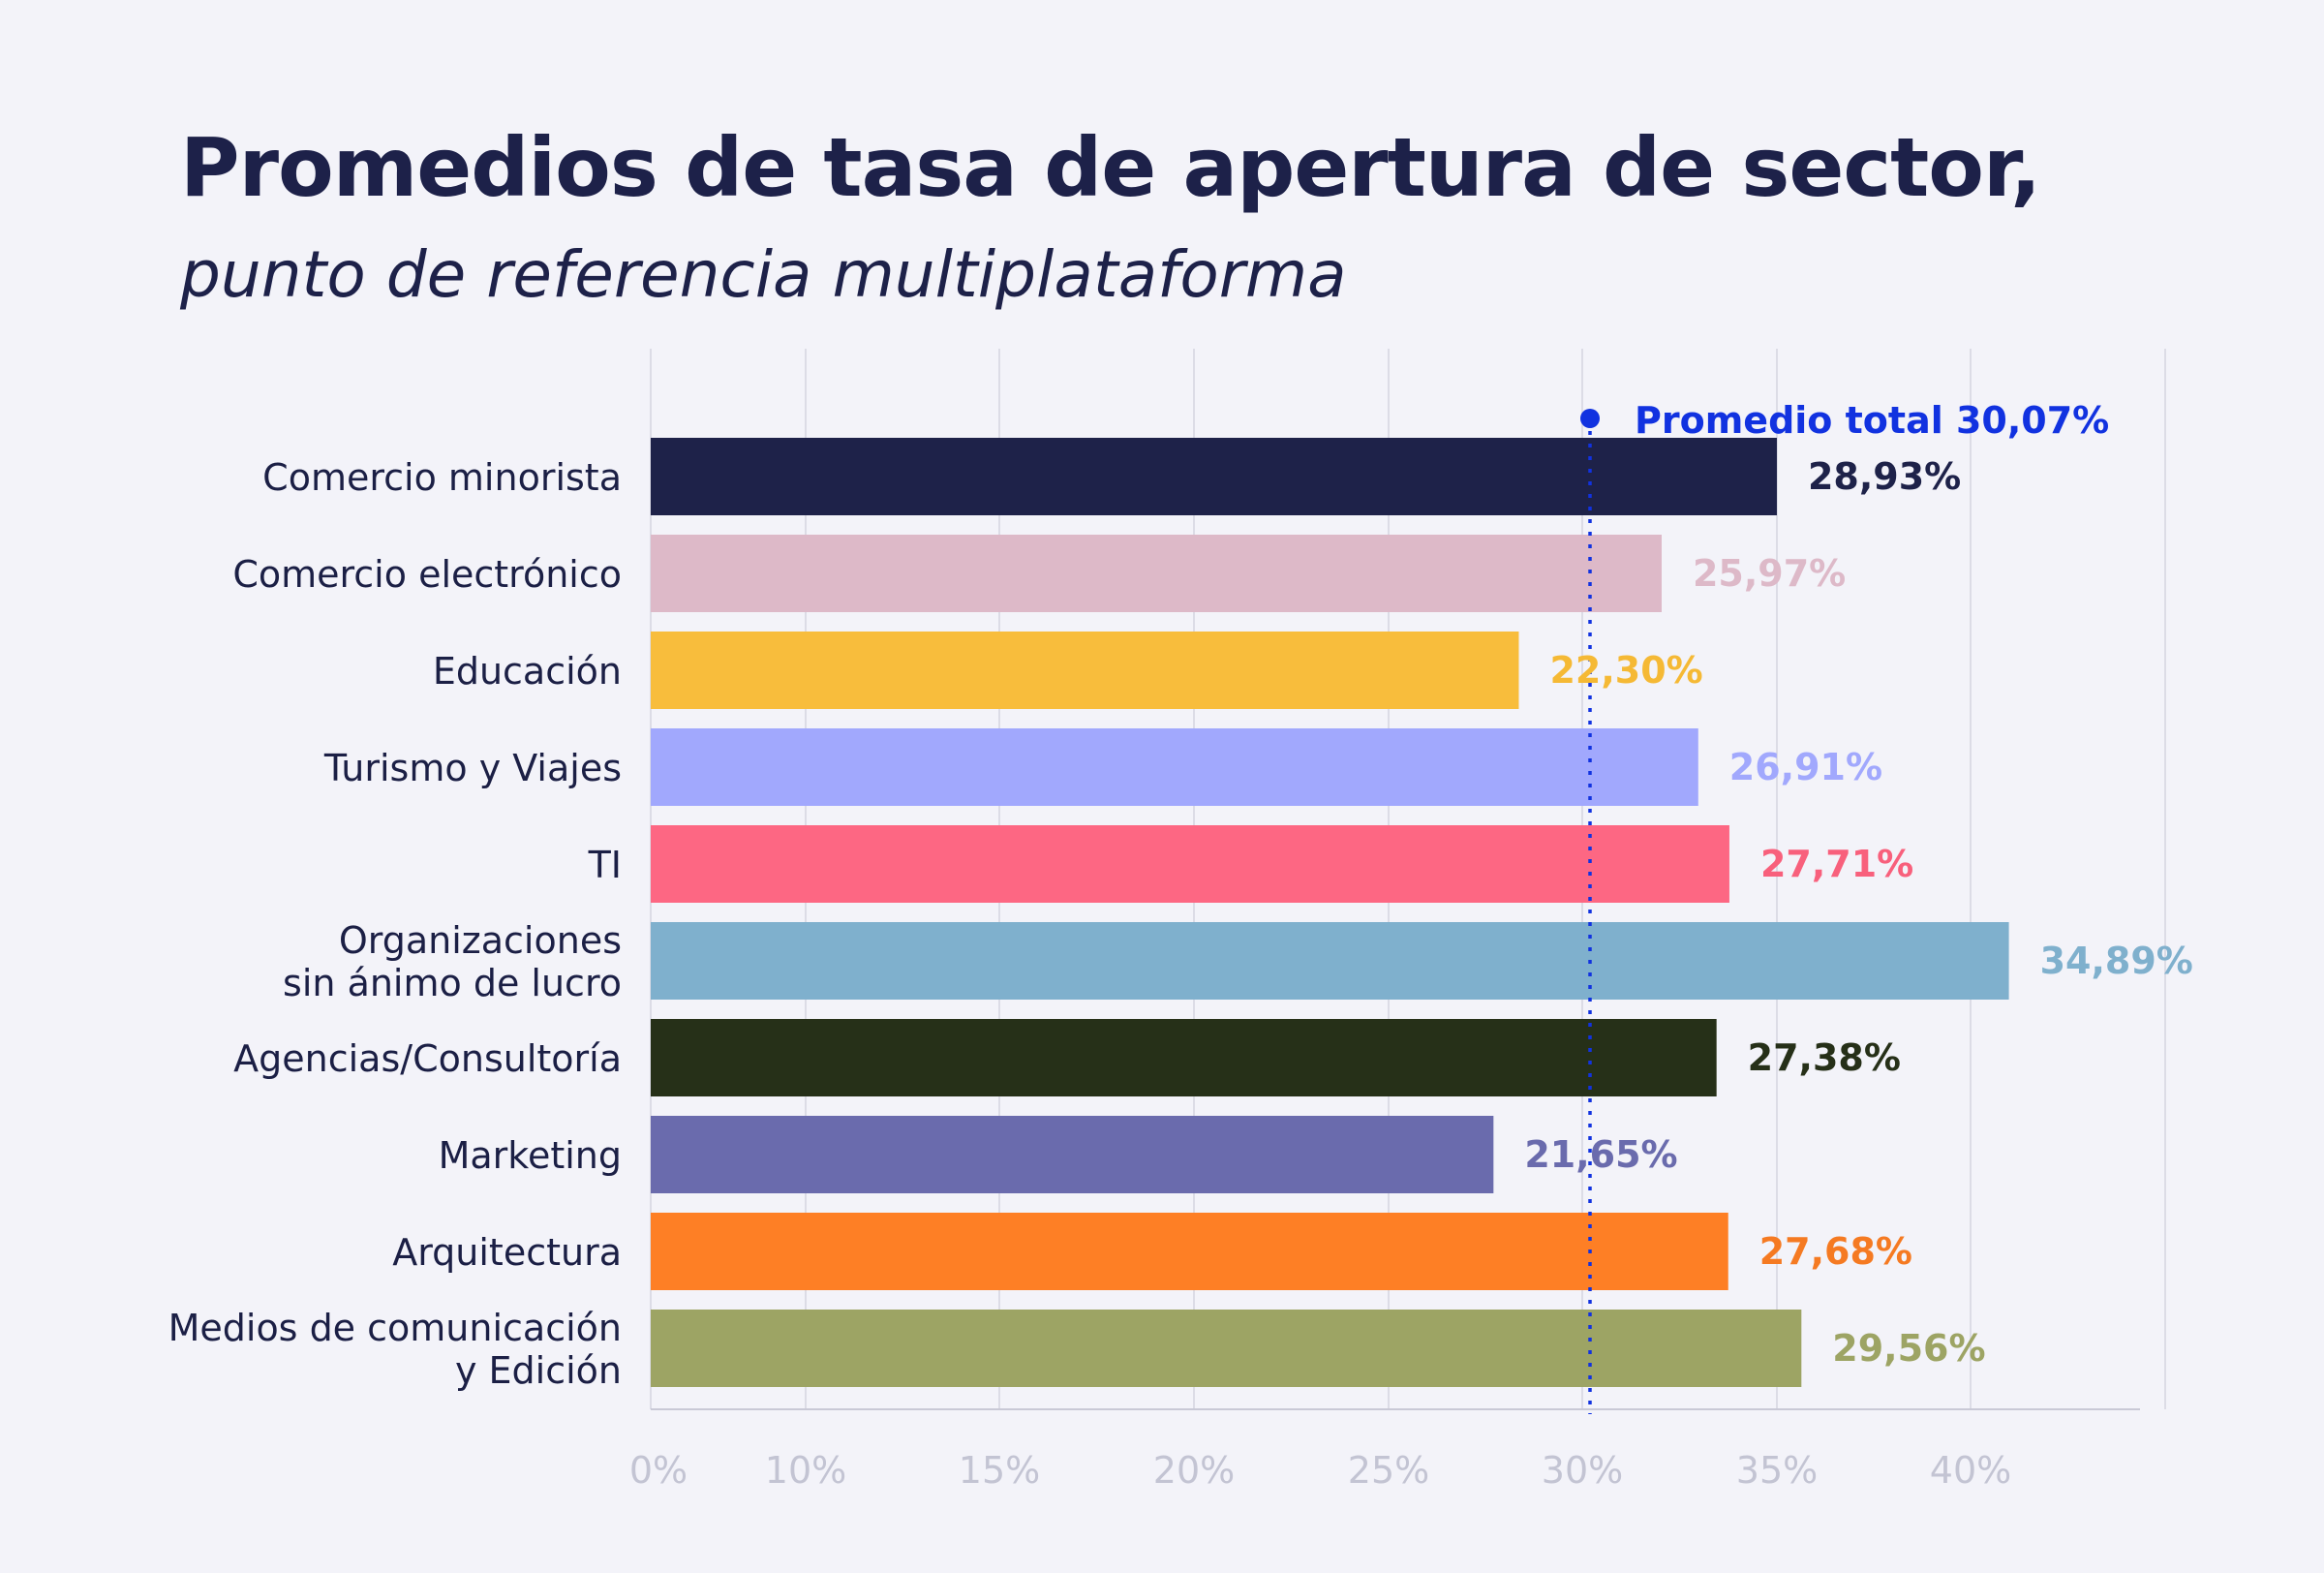 The height and width of the screenshot is (1573, 2324). What do you see at coordinates (2116, 961) in the screenshot?
I see `bar-value-label: 34,89%` at bounding box center [2116, 961].